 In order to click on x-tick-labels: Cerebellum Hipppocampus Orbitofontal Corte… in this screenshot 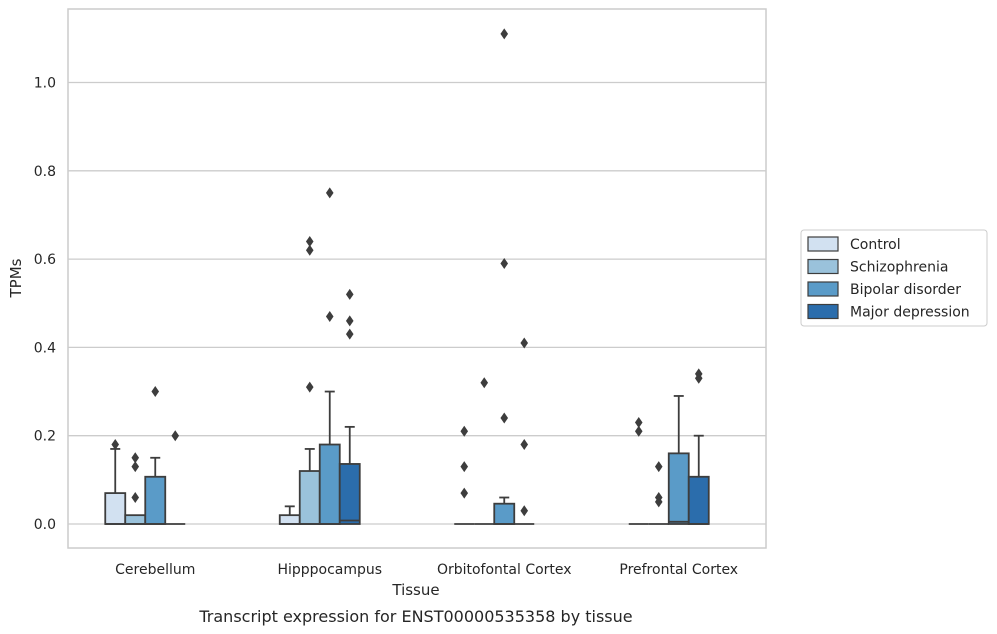, I will do `click(426, 570)`.